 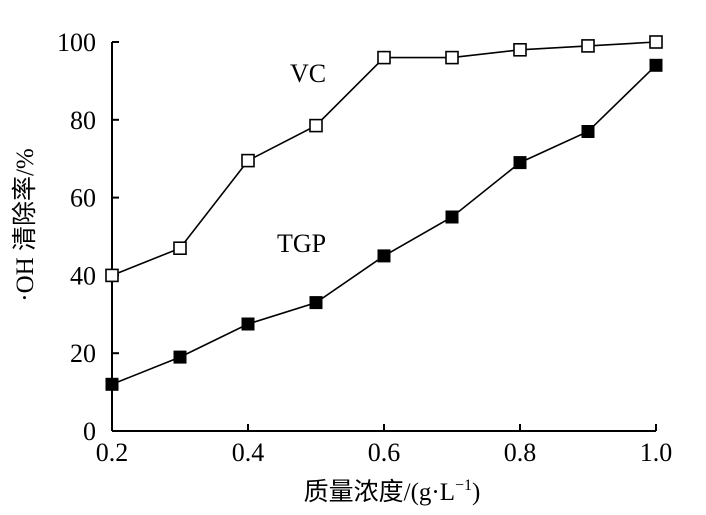 What do you see at coordinates (656, 452) in the screenshot?
I see `x-tick-label: 1.0` at bounding box center [656, 452].